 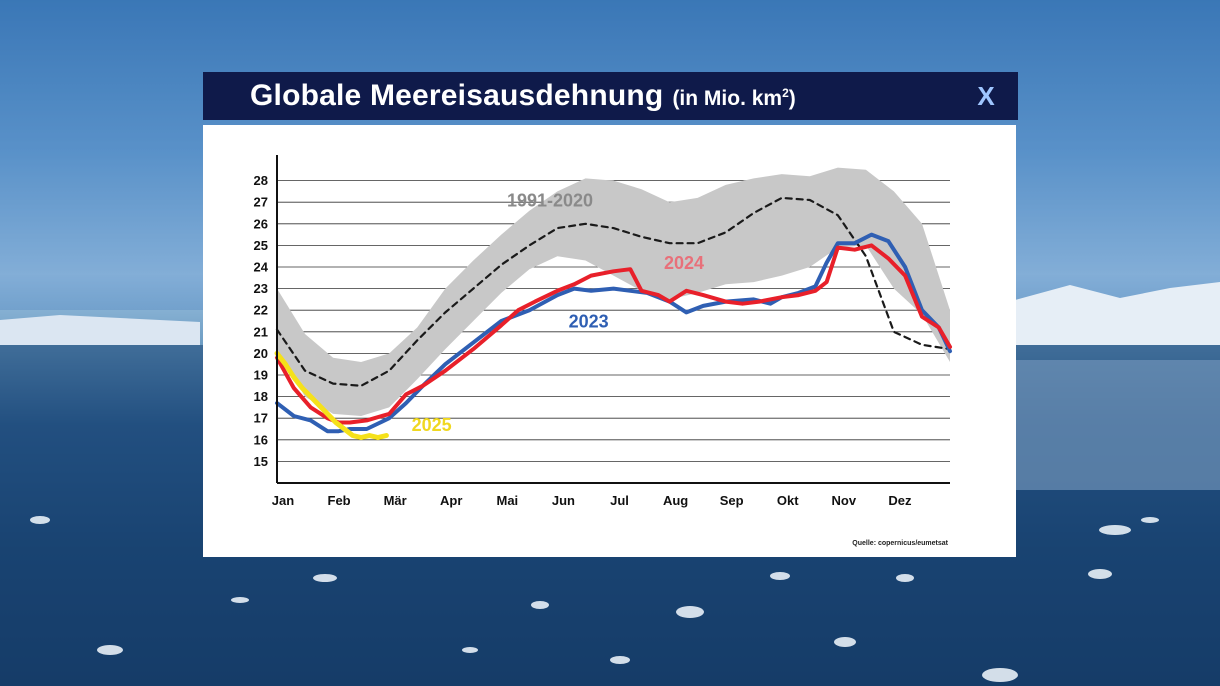 What do you see at coordinates (261, 331) in the screenshot?
I see `y-tick-label-21: 21` at bounding box center [261, 331].